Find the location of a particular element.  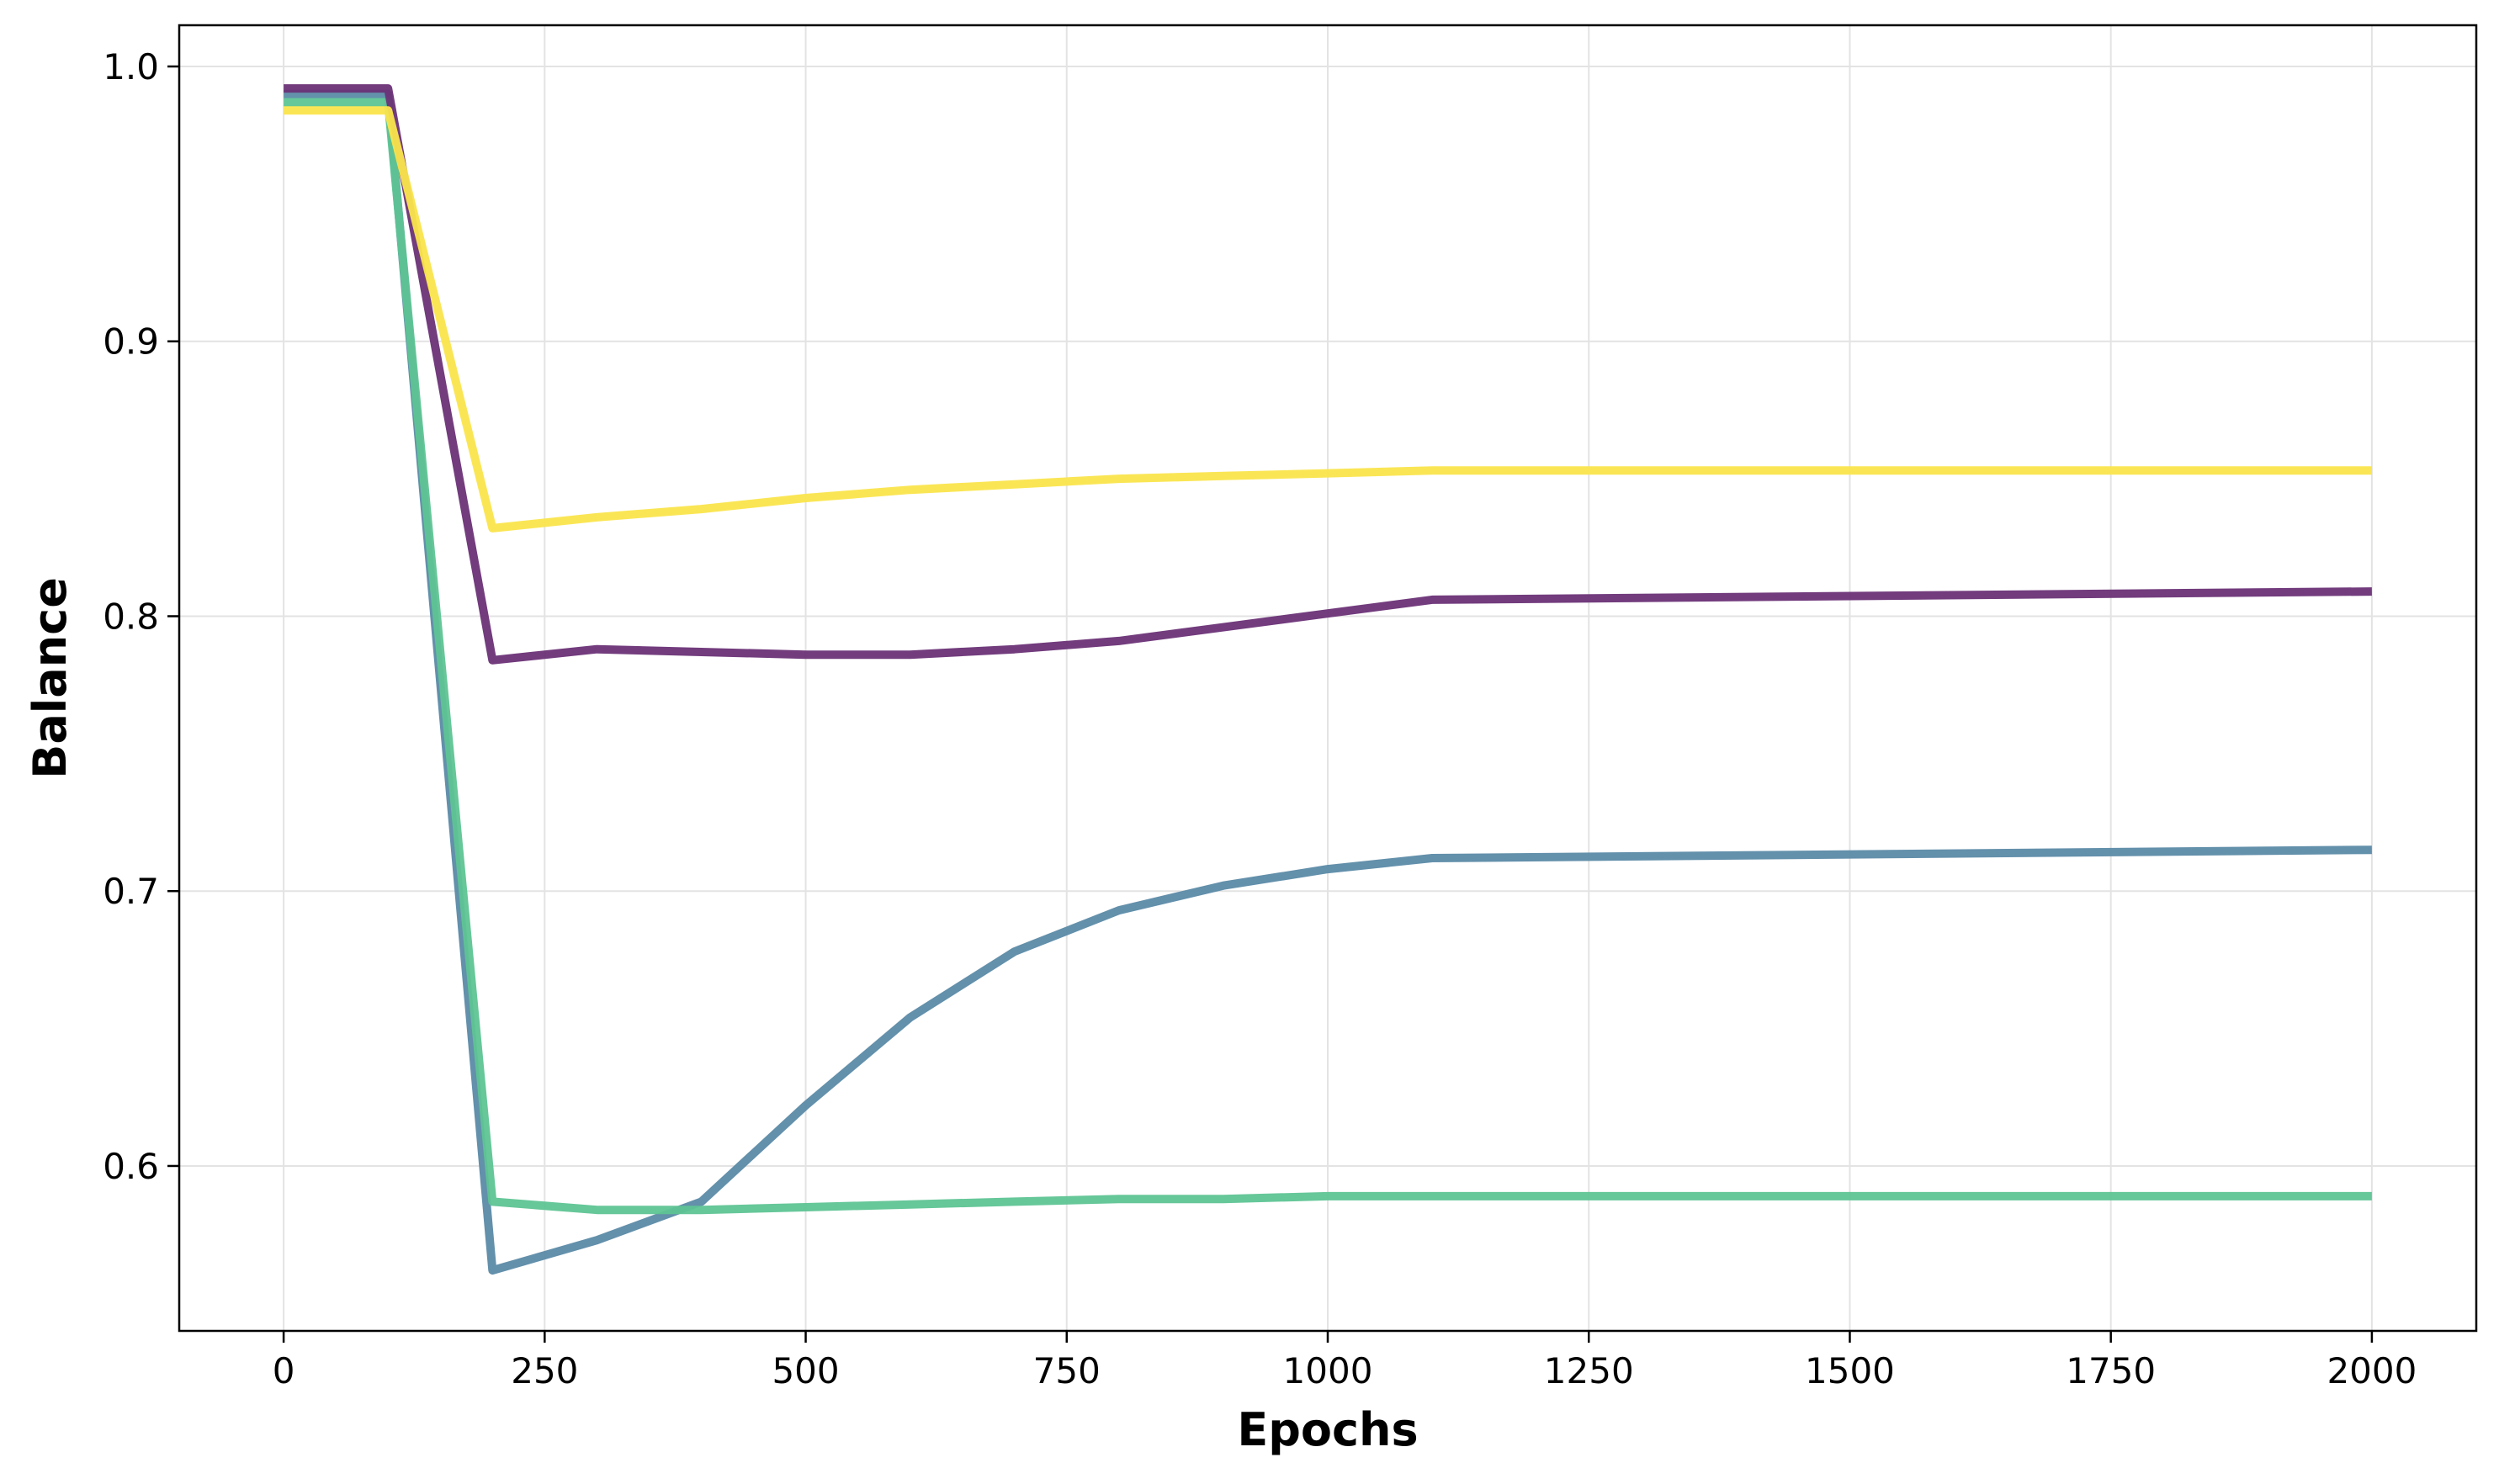

y-tick-label: 0.7 is located at coordinates (131, 891).